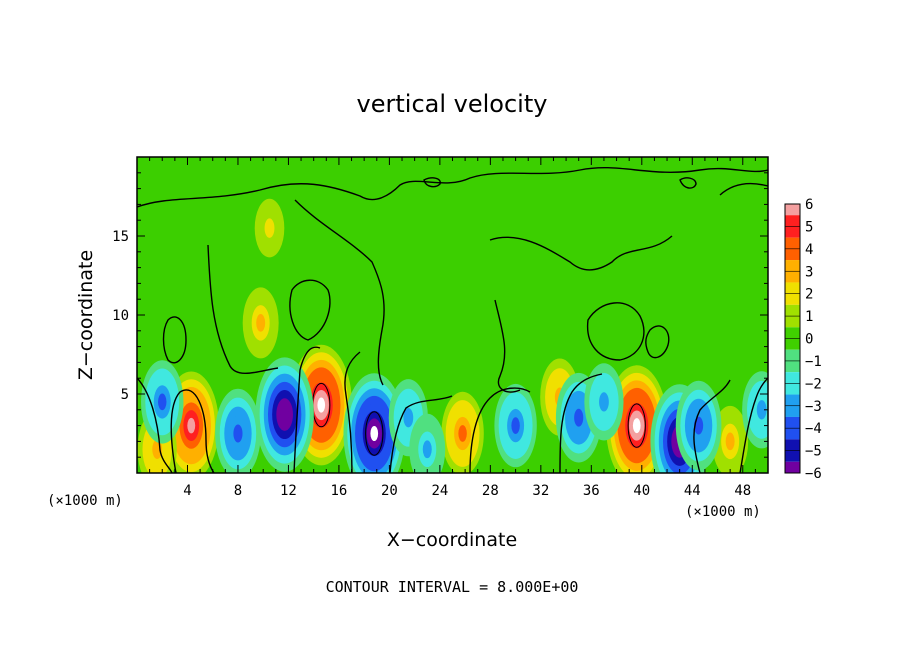 Image resolution: width=904 pixels, height=654 pixels. I want to click on x-tick-label: 44, so click(692, 491).